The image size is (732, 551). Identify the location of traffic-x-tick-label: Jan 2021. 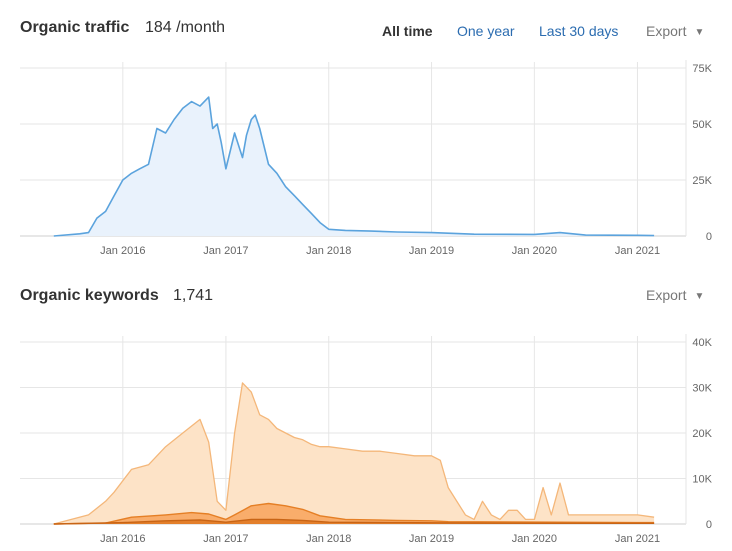
(637, 251).